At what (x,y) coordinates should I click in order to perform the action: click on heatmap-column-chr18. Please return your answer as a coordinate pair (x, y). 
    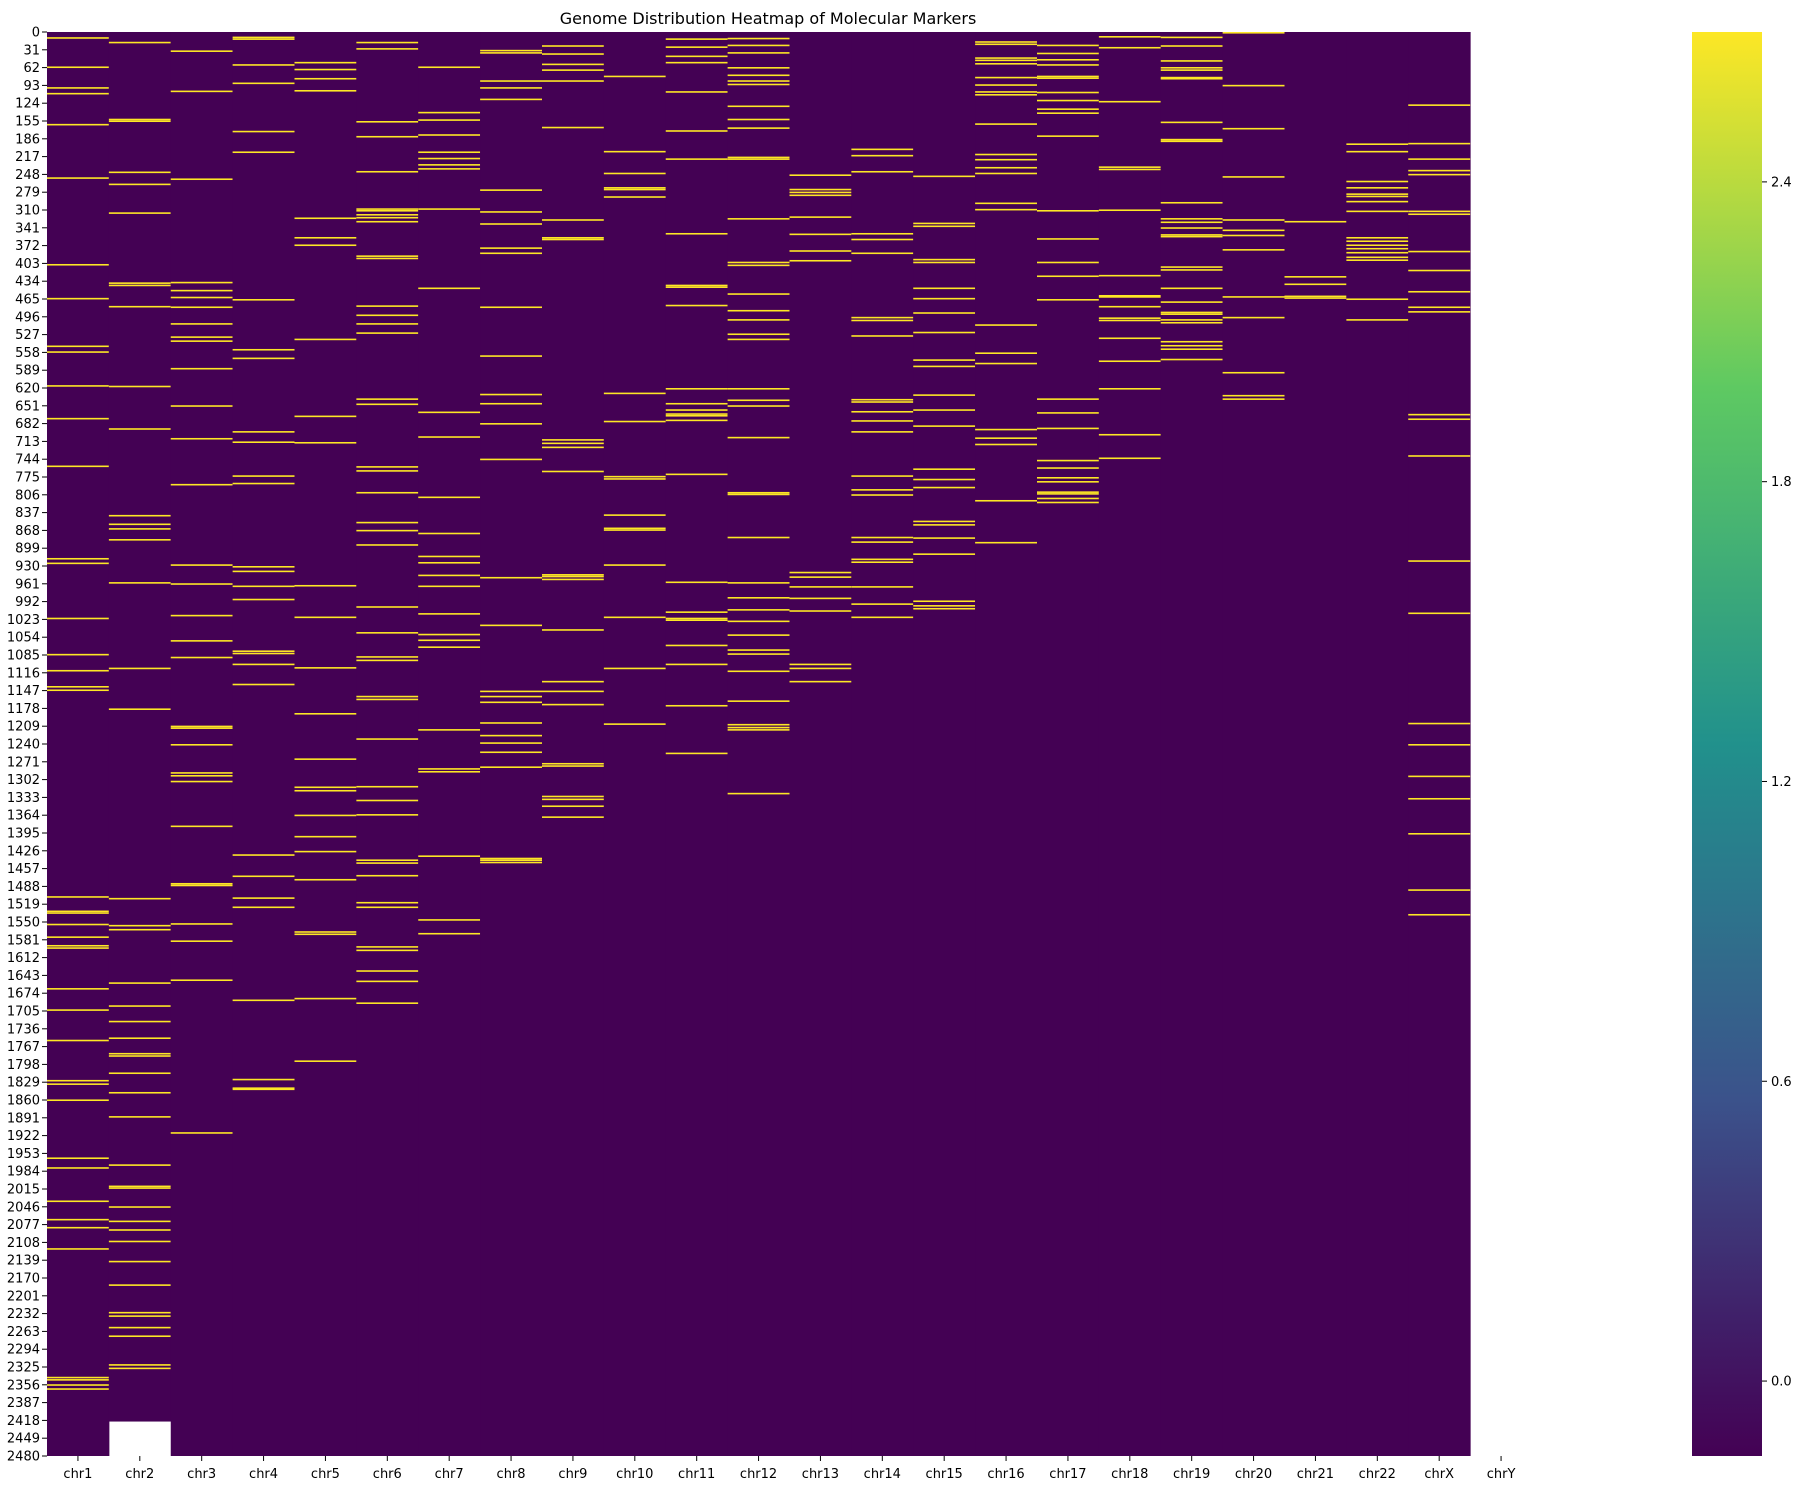
    Looking at the image, I should click on (1130, 744).